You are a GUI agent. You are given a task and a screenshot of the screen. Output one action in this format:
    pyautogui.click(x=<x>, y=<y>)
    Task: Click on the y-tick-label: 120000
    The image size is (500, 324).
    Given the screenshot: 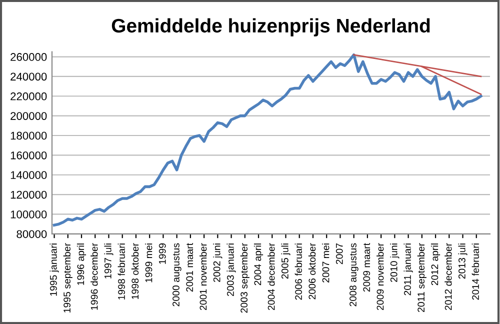 What is the action you would take?
    pyautogui.click(x=28, y=194)
    